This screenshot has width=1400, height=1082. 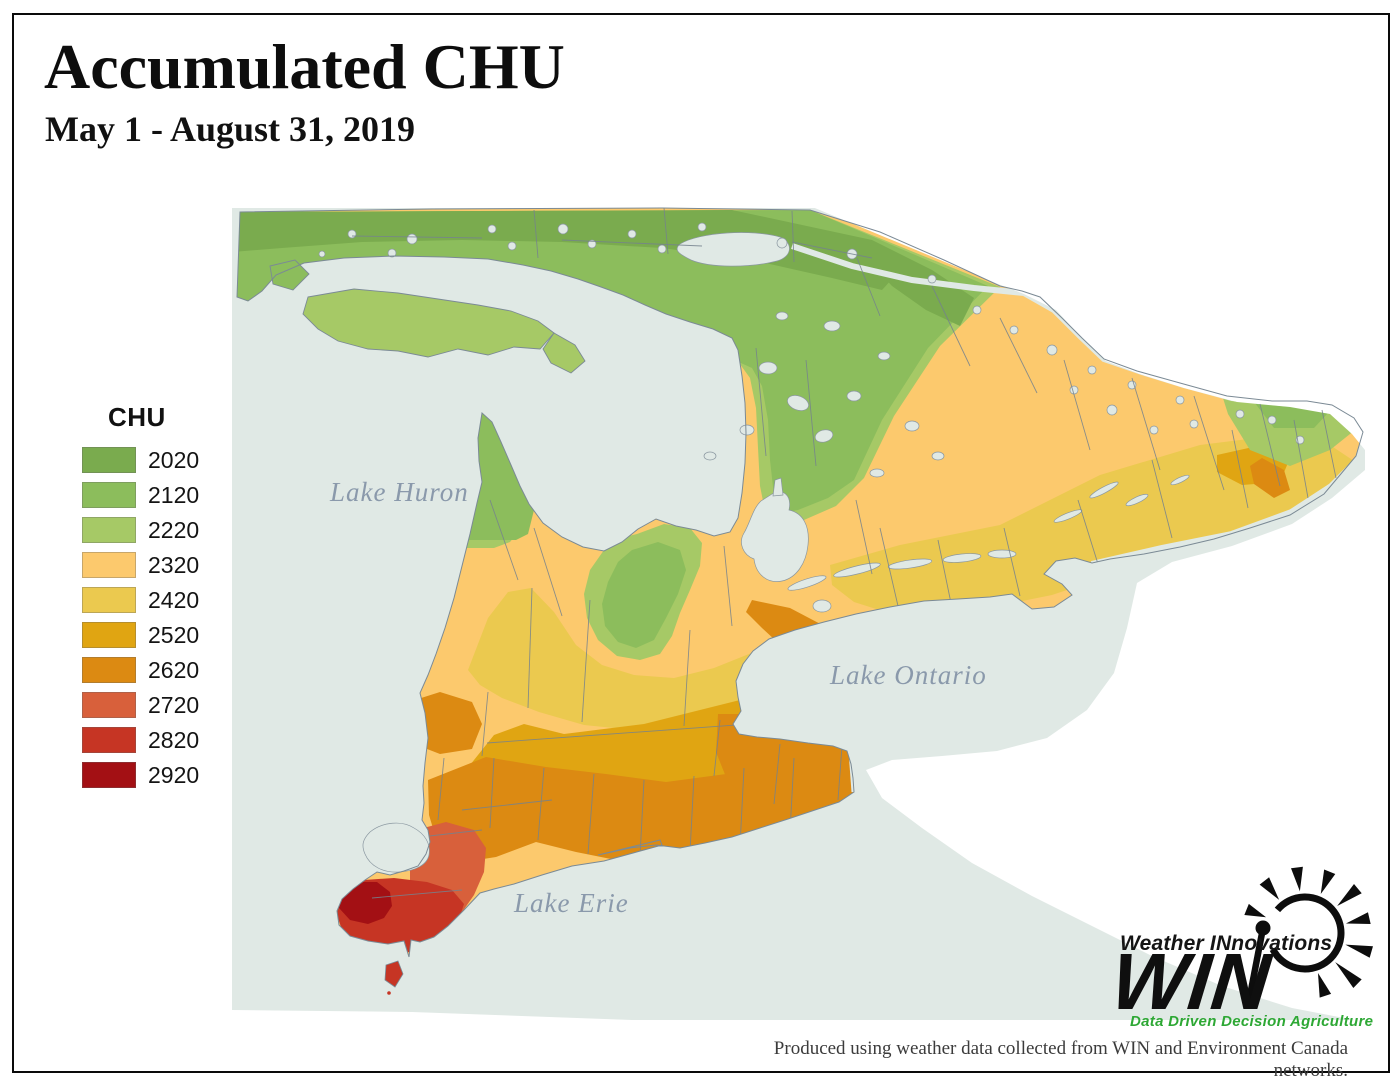 What do you see at coordinates (140, 635) in the screenshot?
I see `legend-row: 2520` at bounding box center [140, 635].